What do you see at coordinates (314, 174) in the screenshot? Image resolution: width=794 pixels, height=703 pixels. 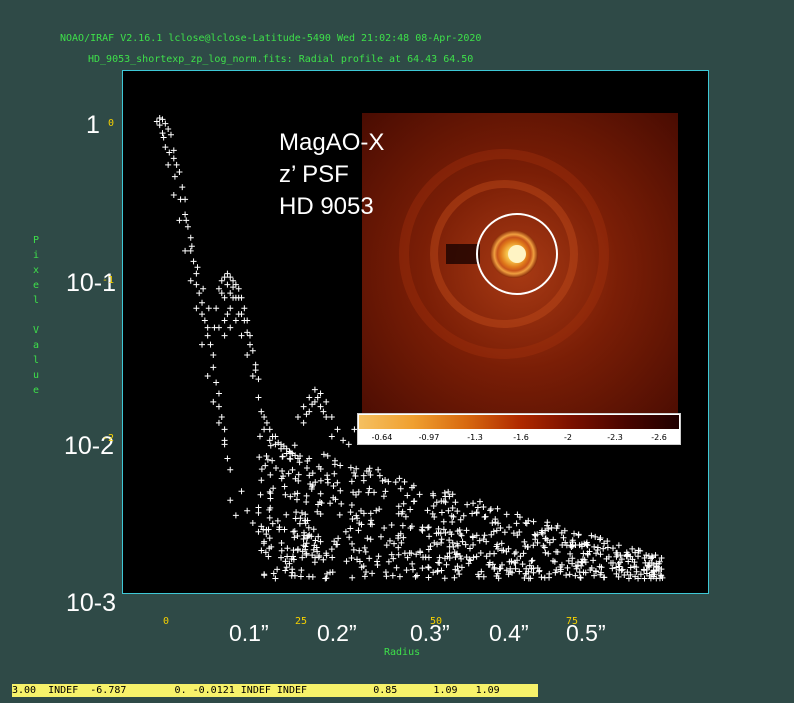 I see `inset-title-line-2: z’ PSF` at bounding box center [314, 174].